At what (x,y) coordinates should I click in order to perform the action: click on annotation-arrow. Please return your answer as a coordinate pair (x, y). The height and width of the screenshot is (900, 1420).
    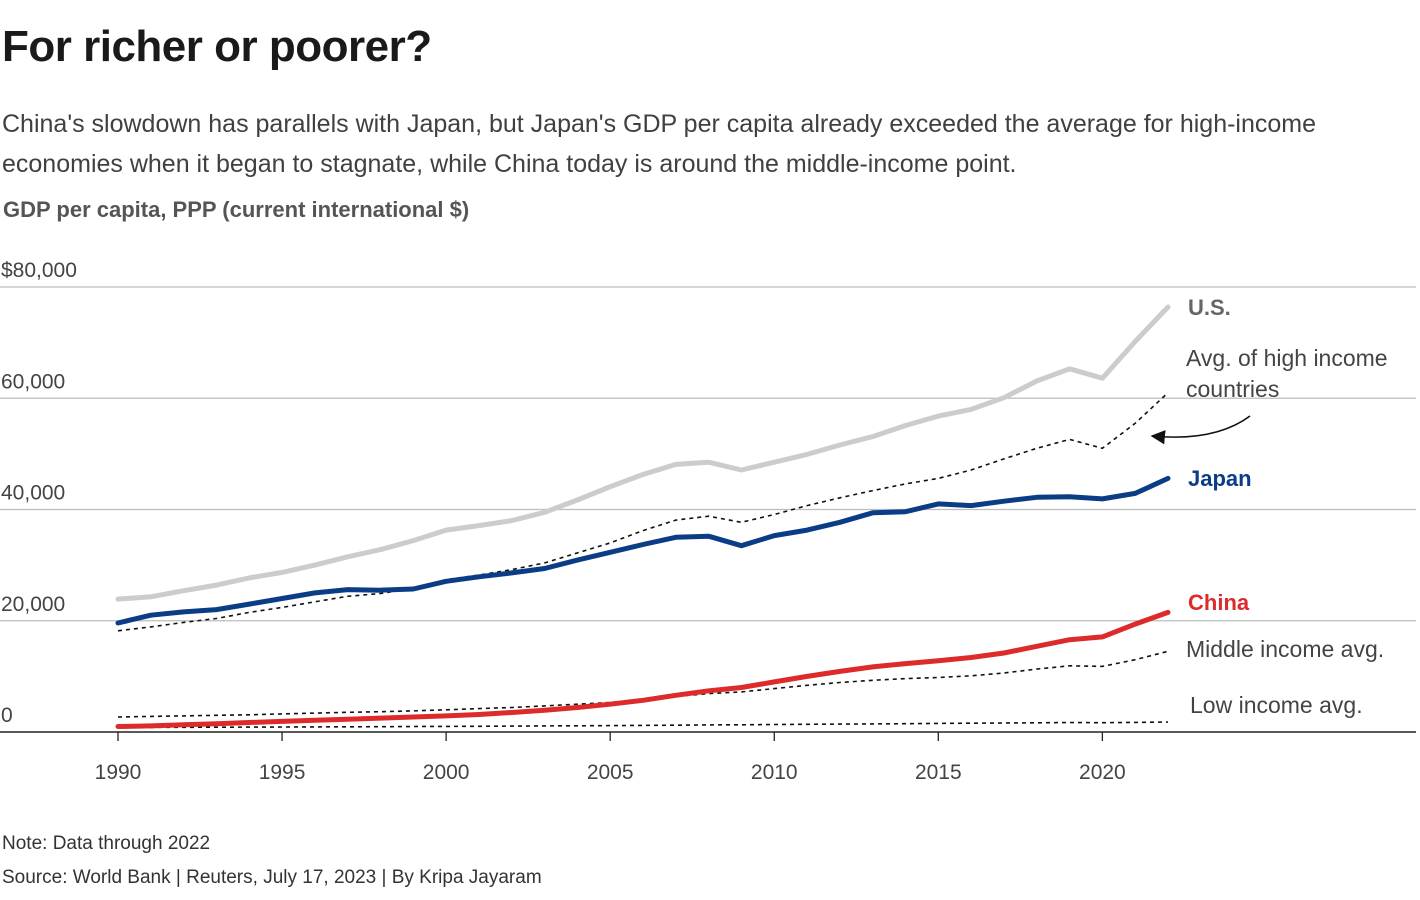
    Looking at the image, I should click on (1200, 430).